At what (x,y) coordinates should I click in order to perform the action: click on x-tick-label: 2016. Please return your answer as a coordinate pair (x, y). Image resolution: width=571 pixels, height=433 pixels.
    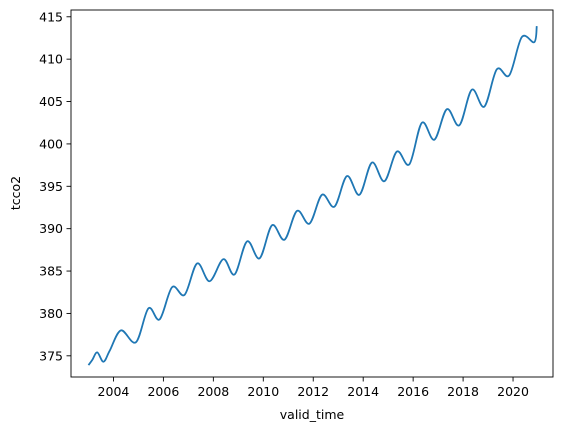
    Looking at the image, I should click on (413, 391).